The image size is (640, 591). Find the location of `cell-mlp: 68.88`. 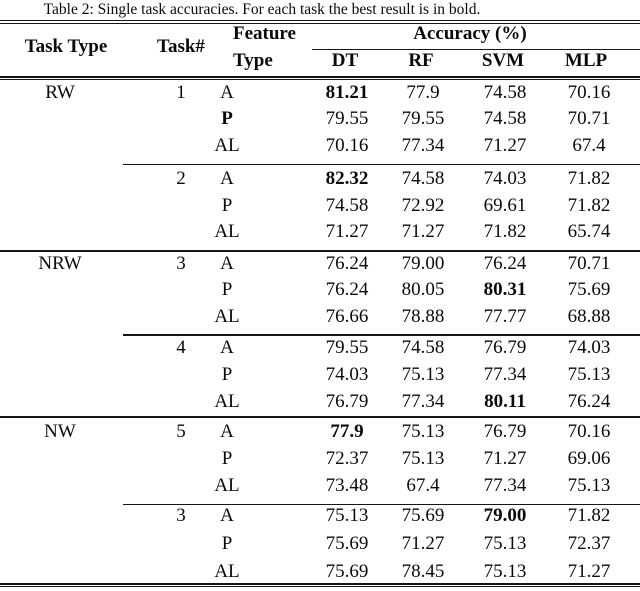

cell-mlp: 68.88 is located at coordinates (589, 316).